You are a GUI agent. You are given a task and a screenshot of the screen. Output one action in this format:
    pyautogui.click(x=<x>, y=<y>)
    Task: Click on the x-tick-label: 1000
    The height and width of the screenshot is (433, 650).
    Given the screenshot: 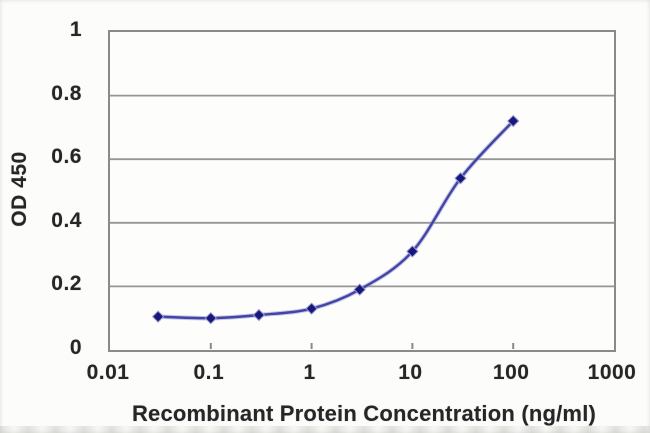 What is the action you would take?
    pyautogui.click(x=612, y=372)
    